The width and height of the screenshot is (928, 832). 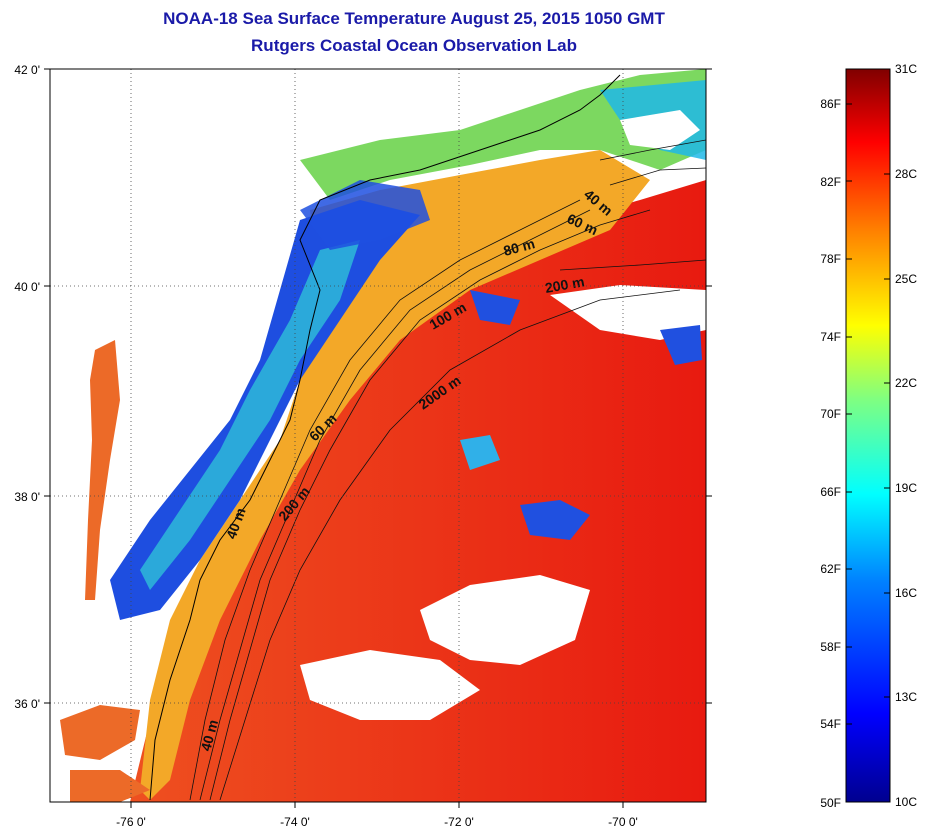 I want to click on albemarle-sound, so click(x=100, y=732).